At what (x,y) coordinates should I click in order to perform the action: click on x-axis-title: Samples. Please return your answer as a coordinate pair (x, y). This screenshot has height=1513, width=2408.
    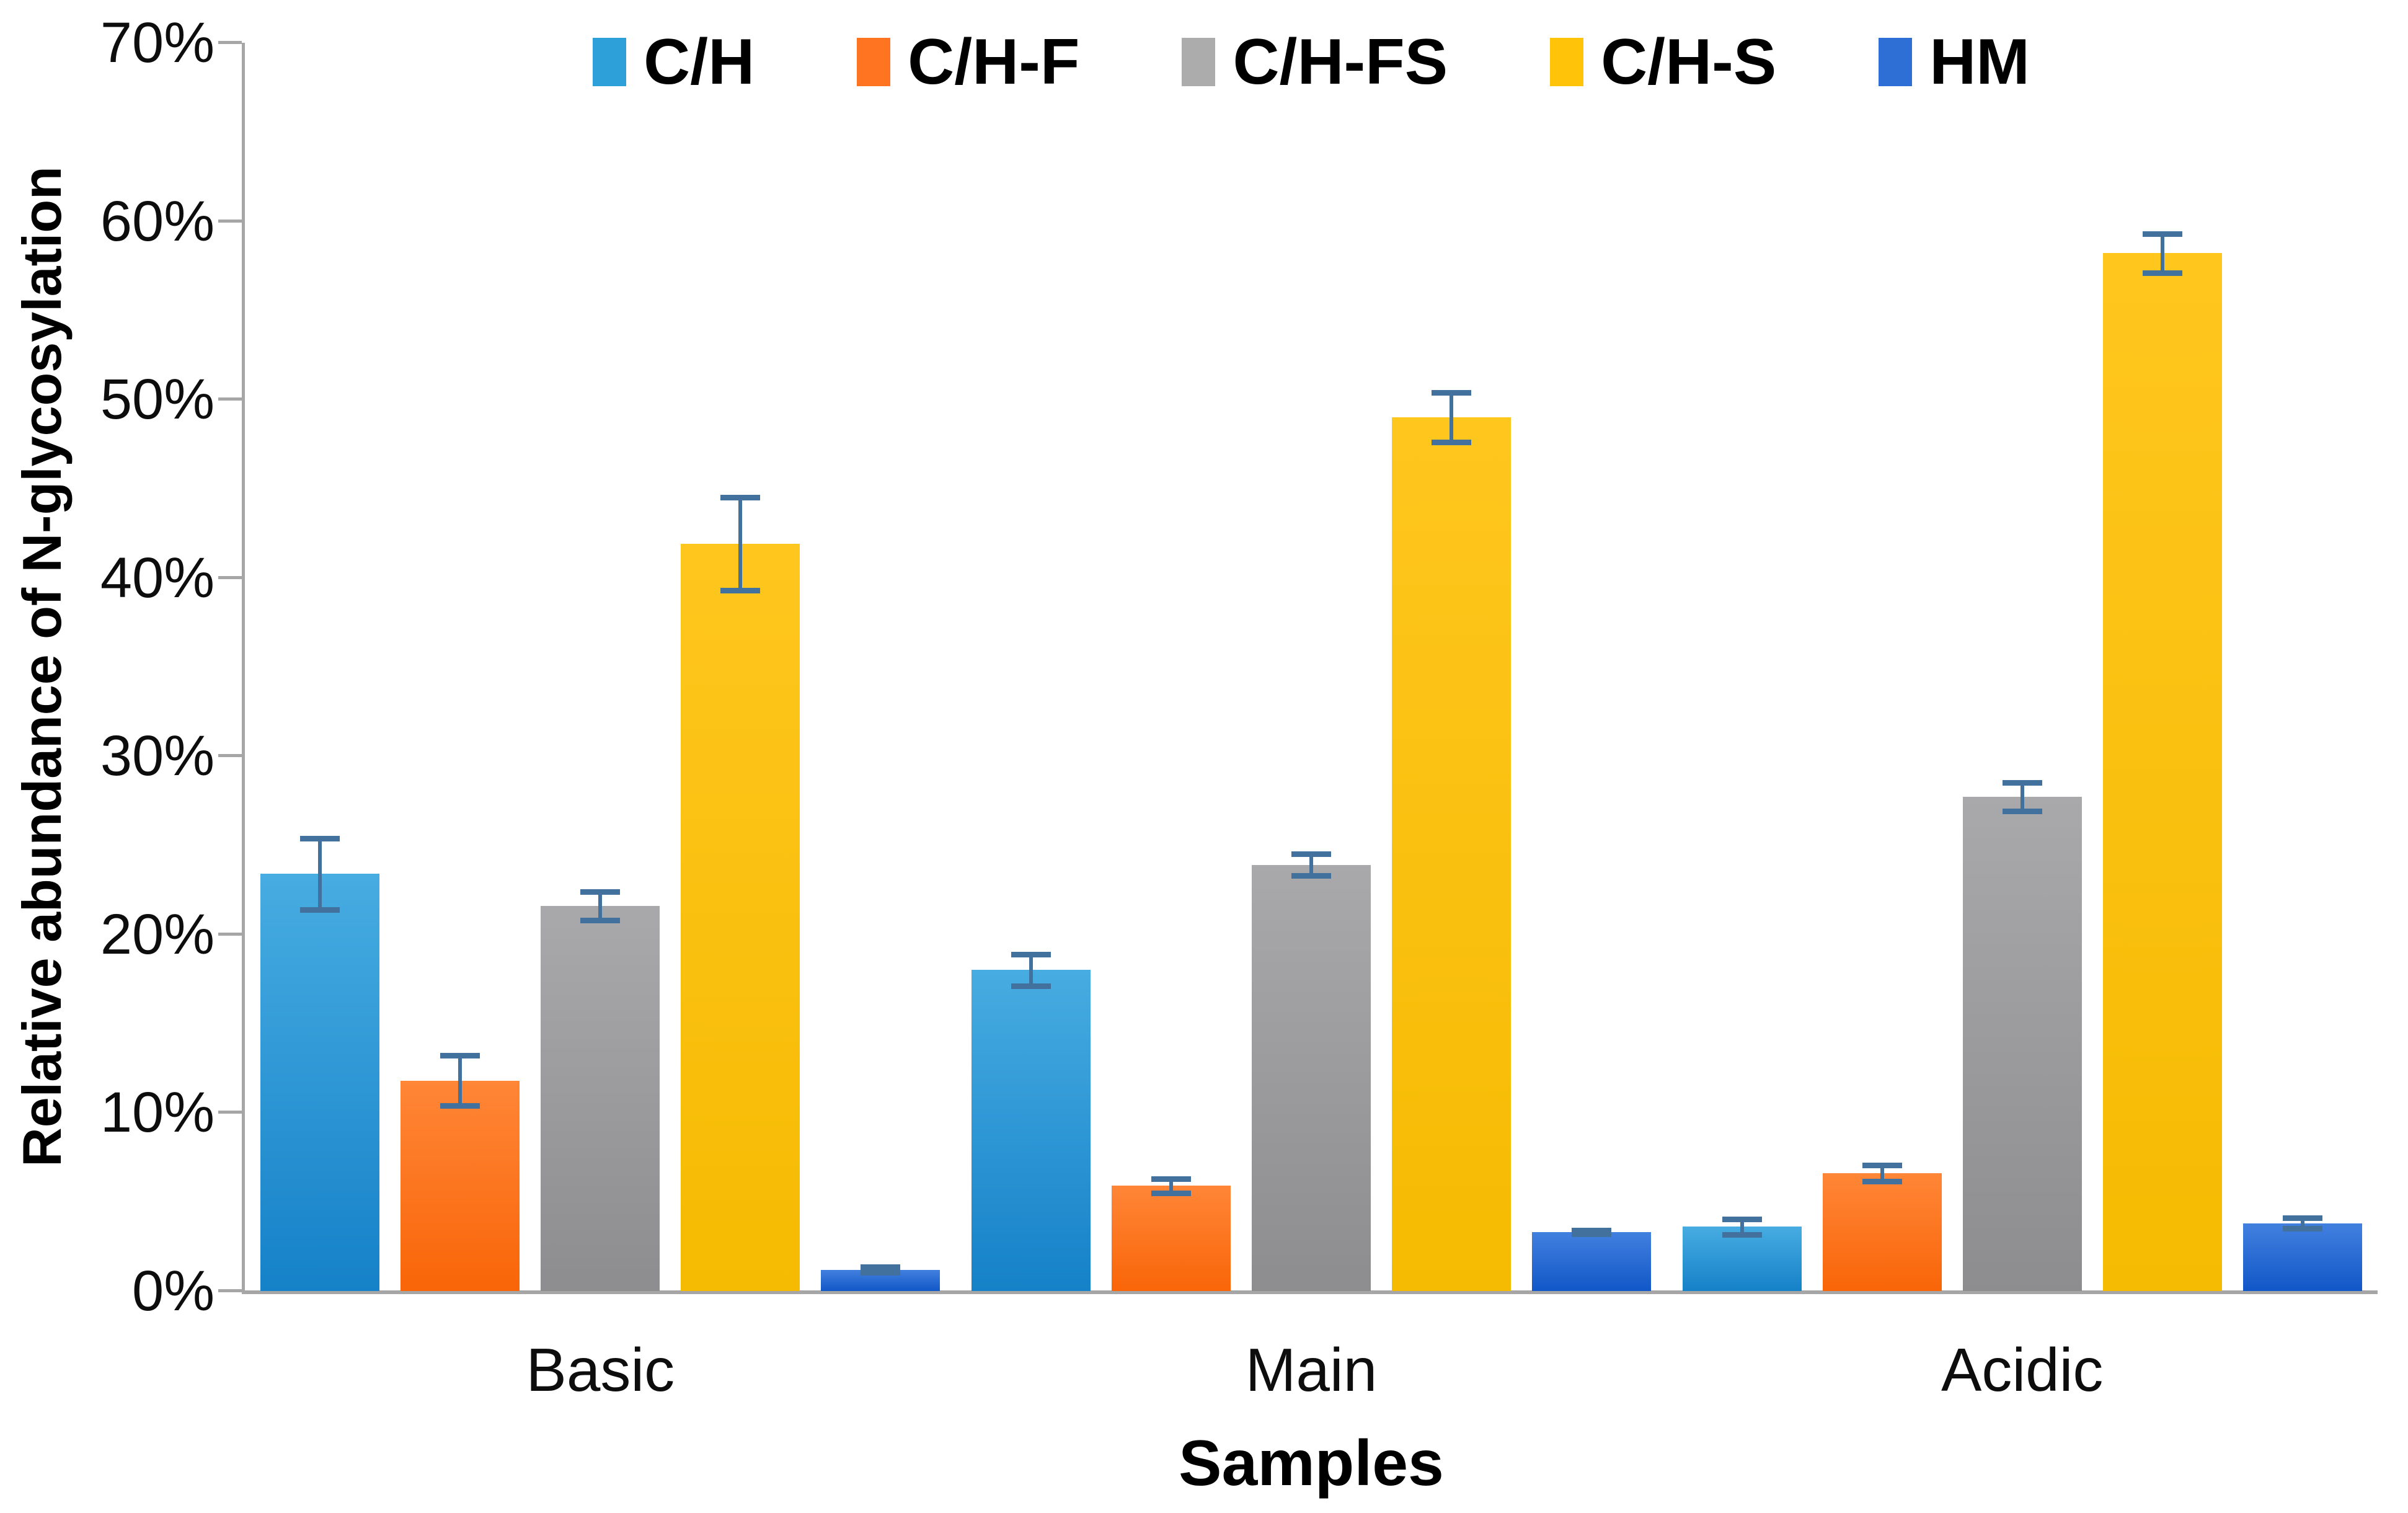
    Looking at the image, I should click on (1312, 1463).